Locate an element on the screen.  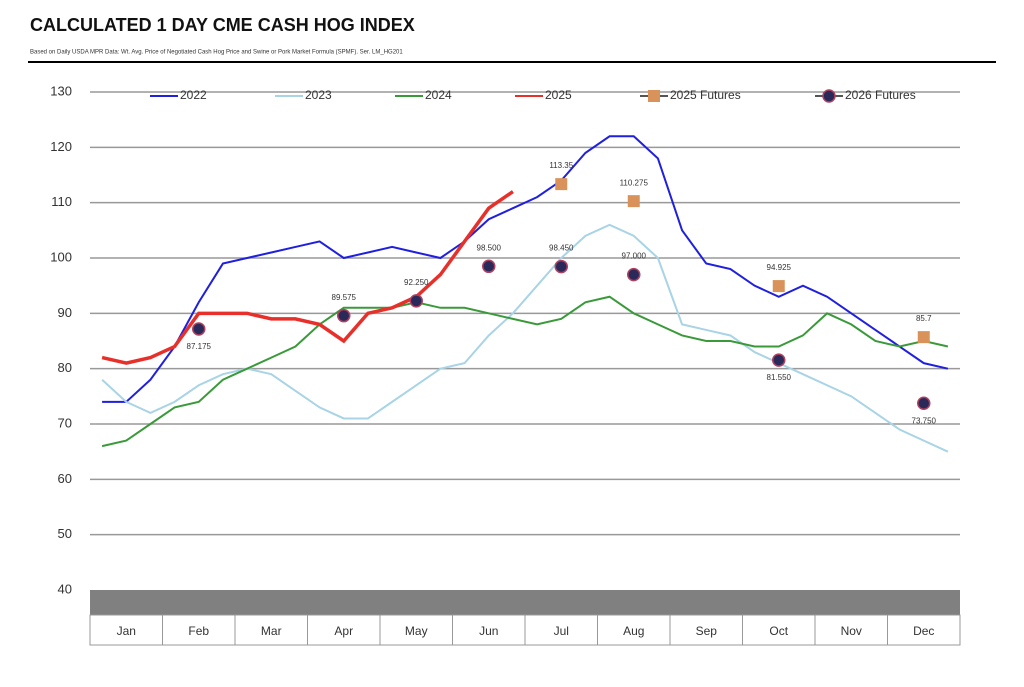
x-tick-label: Jul is located at coordinates (561, 631).